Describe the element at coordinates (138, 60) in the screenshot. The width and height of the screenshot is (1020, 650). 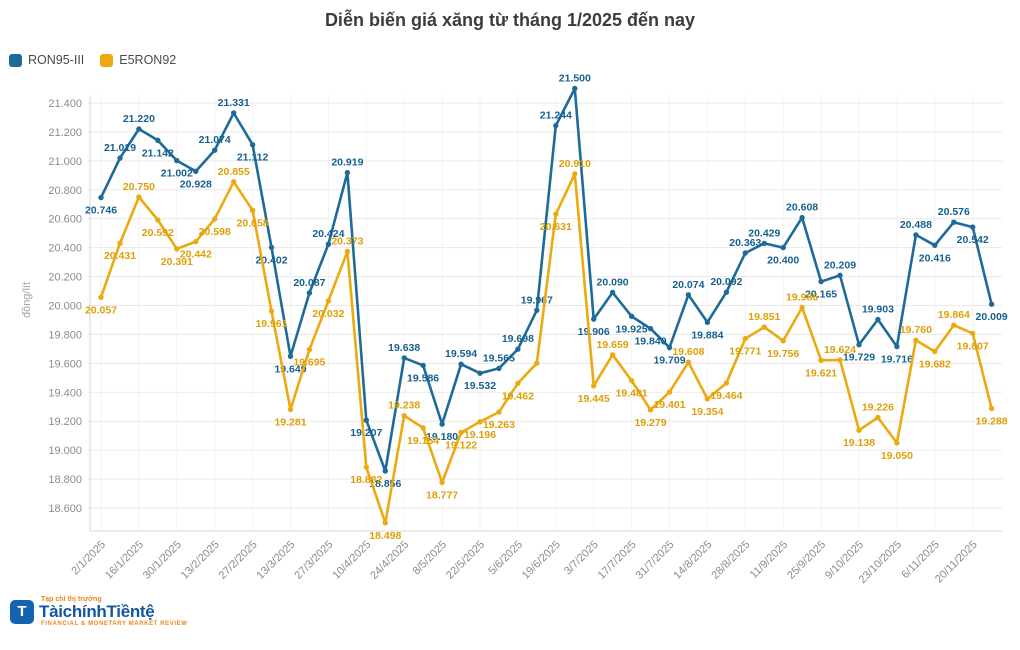
I see `legend-item-e5ron92: E5RON92` at that location.